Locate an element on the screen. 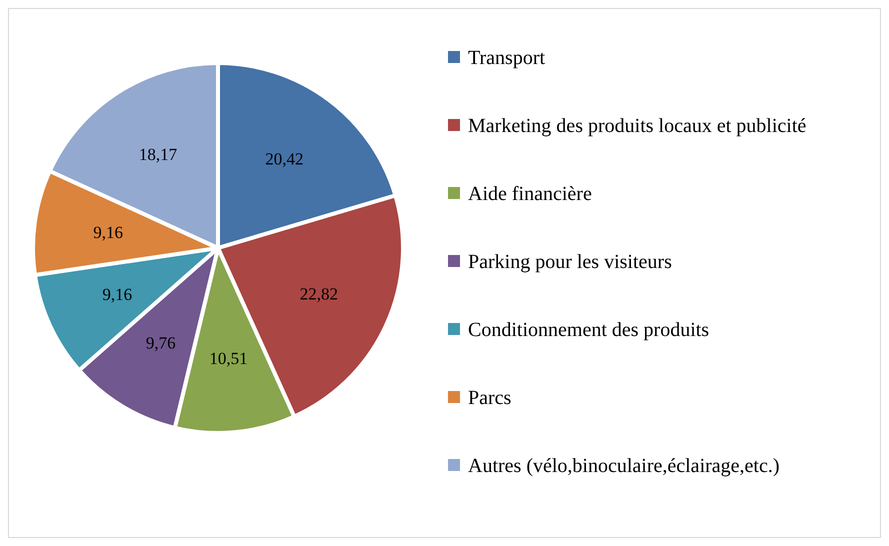 Image resolution: width=889 pixels, height=546 pixels. legend-label: Aide financière is located at coordinates (530, 194).